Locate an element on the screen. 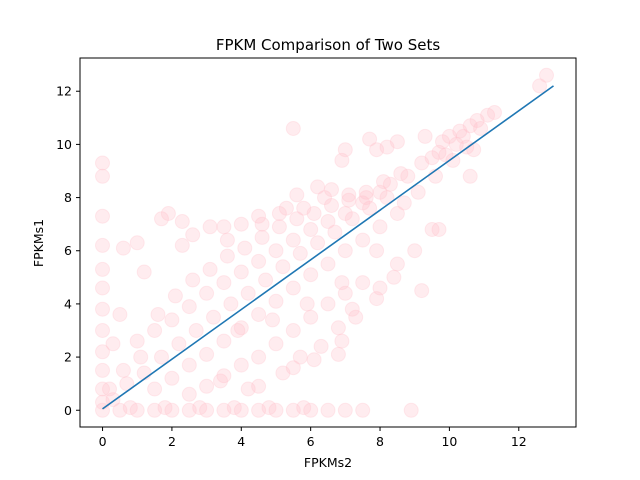 The height and width of the screenshot is (480, 640). y-tick-label: 2 is located at coordinates (68, 357).